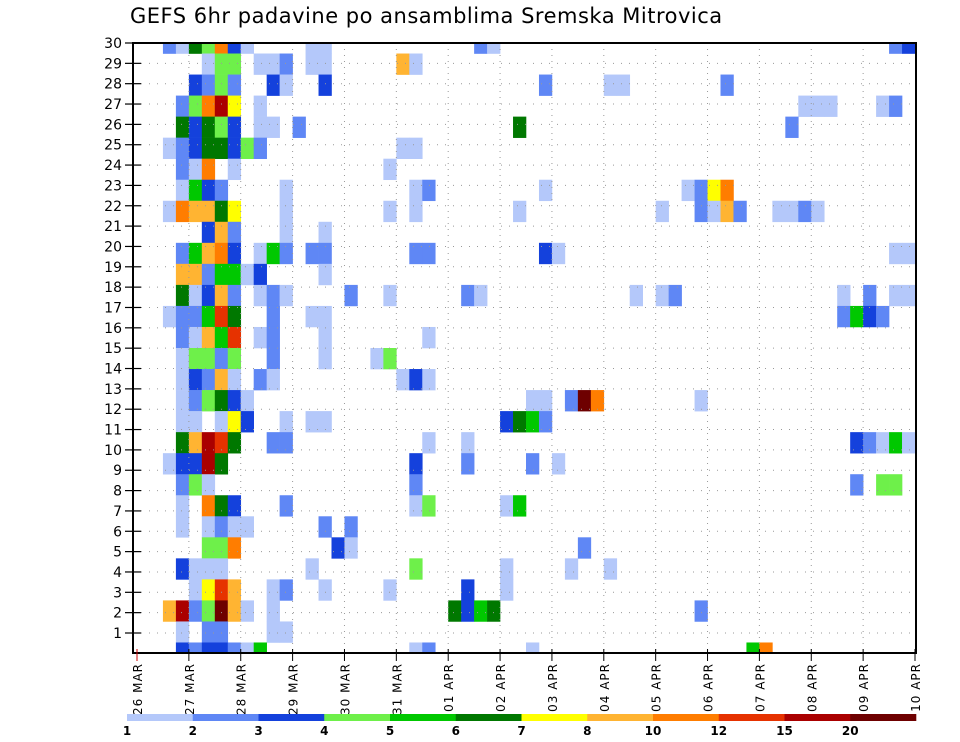 This screenshot has height=742, width=960. What do you see at coordinates (113, 44) in the screenshot?
I see `y-tick-label: 30` at bounding box center [113, 44].